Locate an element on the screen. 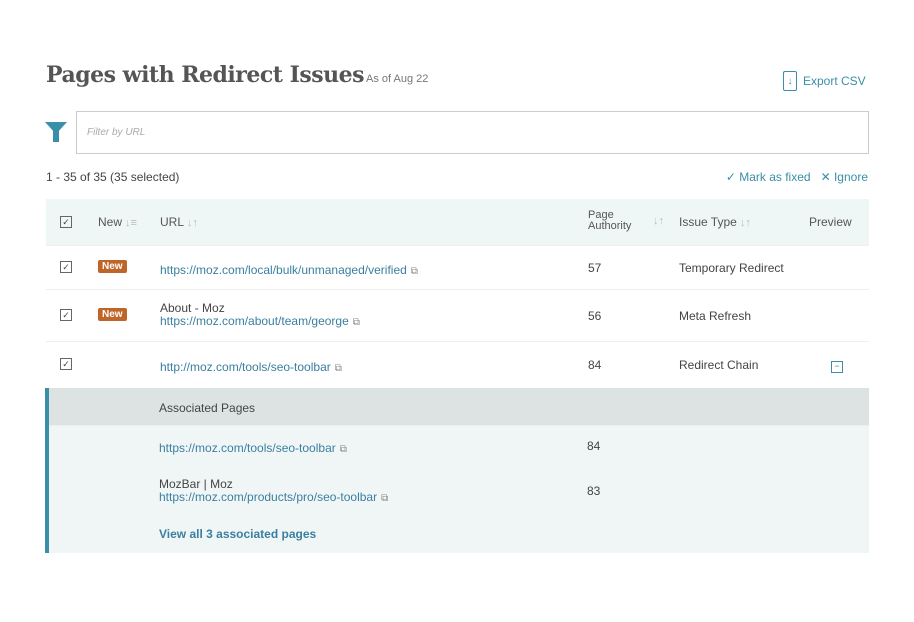 Image resolution: width=914 pixels, height=622 pixels. issue-type: Temporary Redirect is located at coordinates (731, 268).